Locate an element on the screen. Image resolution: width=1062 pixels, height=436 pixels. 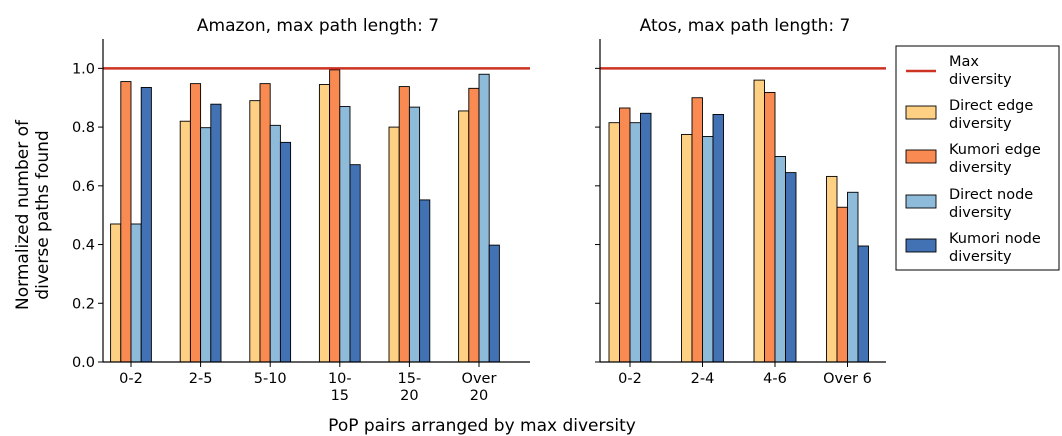
legend-label-direct-node-line2: diversity is located at coordinates (980, 213).